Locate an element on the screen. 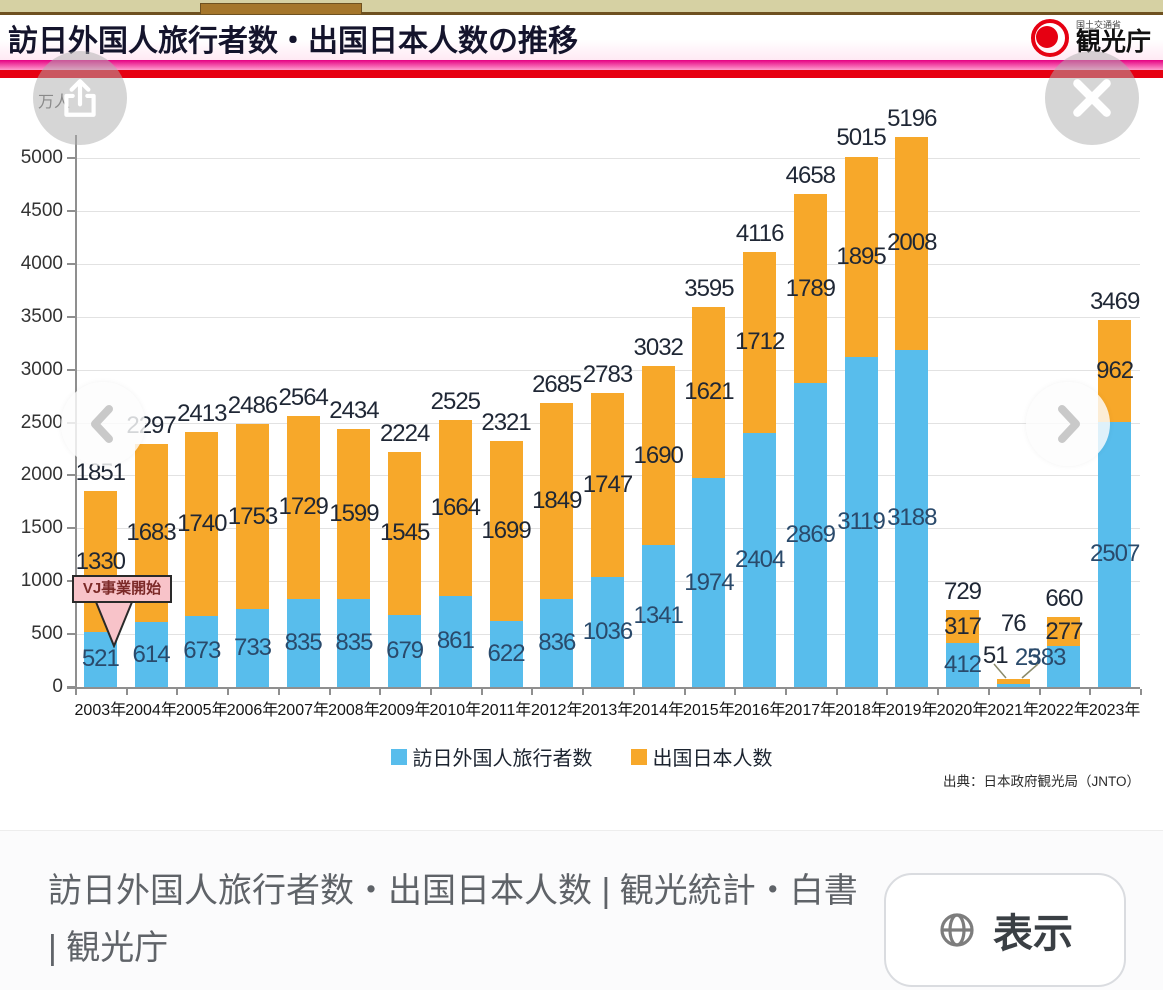  bar-visitors-2004年 is located at coordinates (151, 654).